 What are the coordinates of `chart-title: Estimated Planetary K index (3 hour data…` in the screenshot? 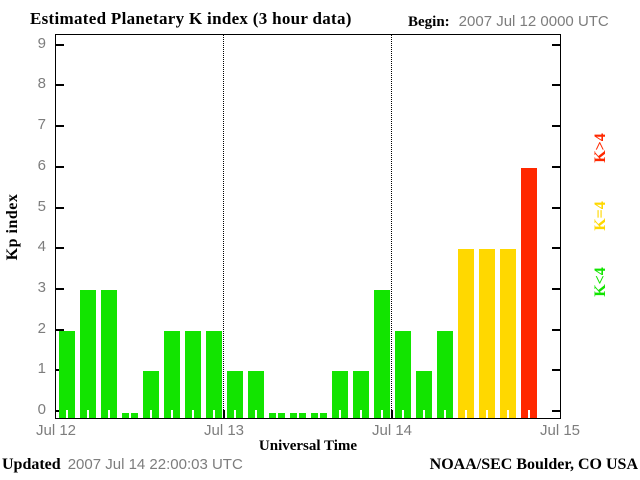 It's located at (191, 18).